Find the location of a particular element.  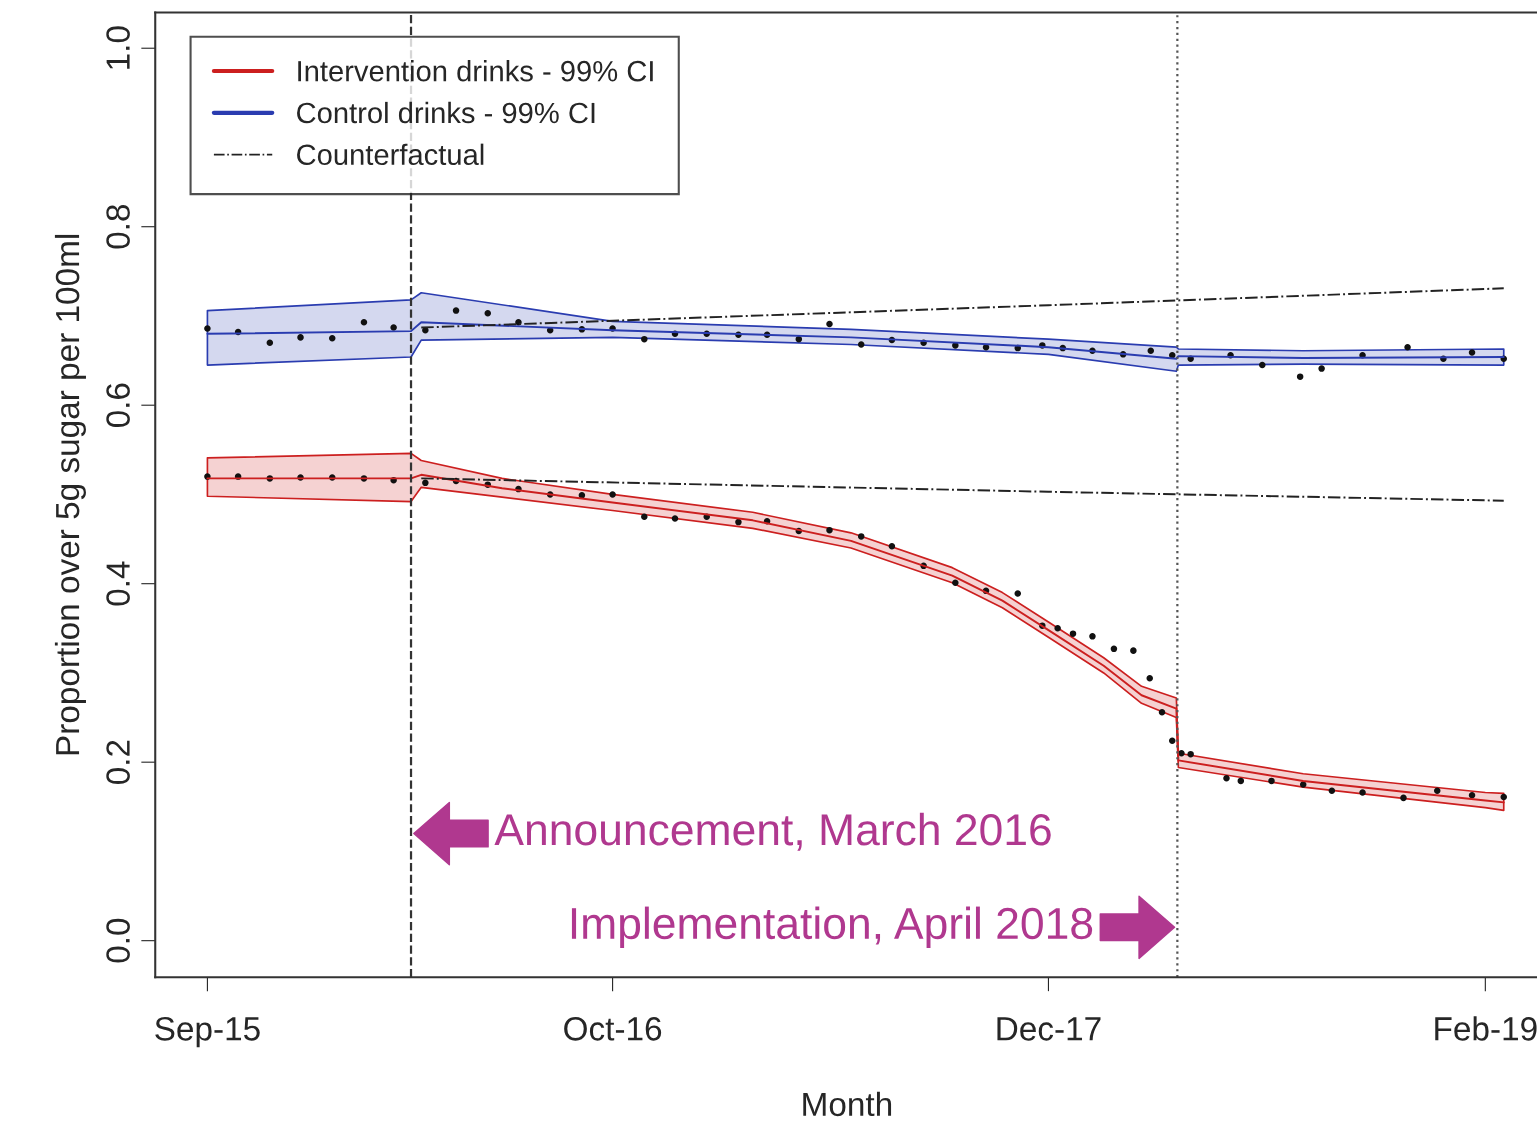

x-tick-label: Oct-16 is located at coordinates (613, 1029).